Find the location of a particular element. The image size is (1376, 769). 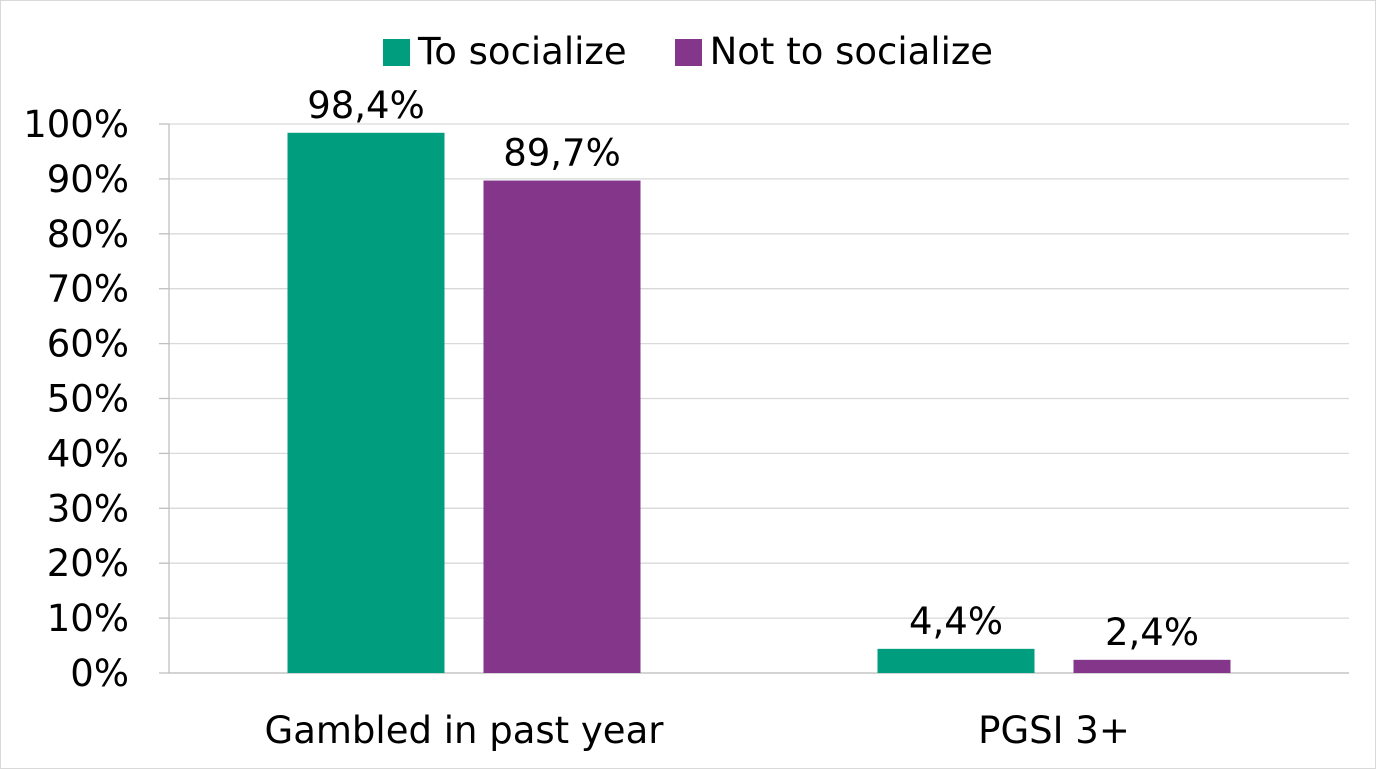

data-label: 2,4% is located at coordinates (1152, 632).